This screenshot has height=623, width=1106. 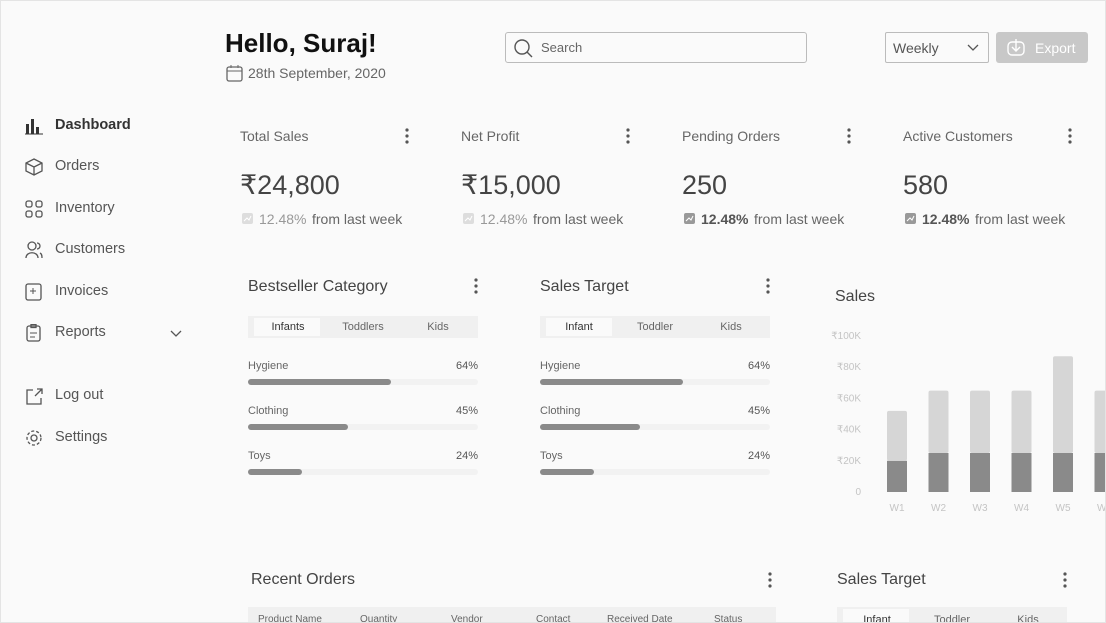 What do you see at coordinates (1101, 508) in the screenshot?
I see `x-tick-label: W6` at bounding box center [1101, 508].